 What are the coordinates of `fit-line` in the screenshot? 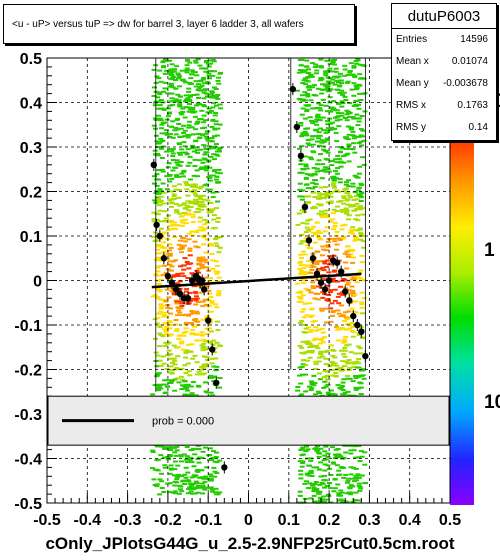 It's located at (256, 280).